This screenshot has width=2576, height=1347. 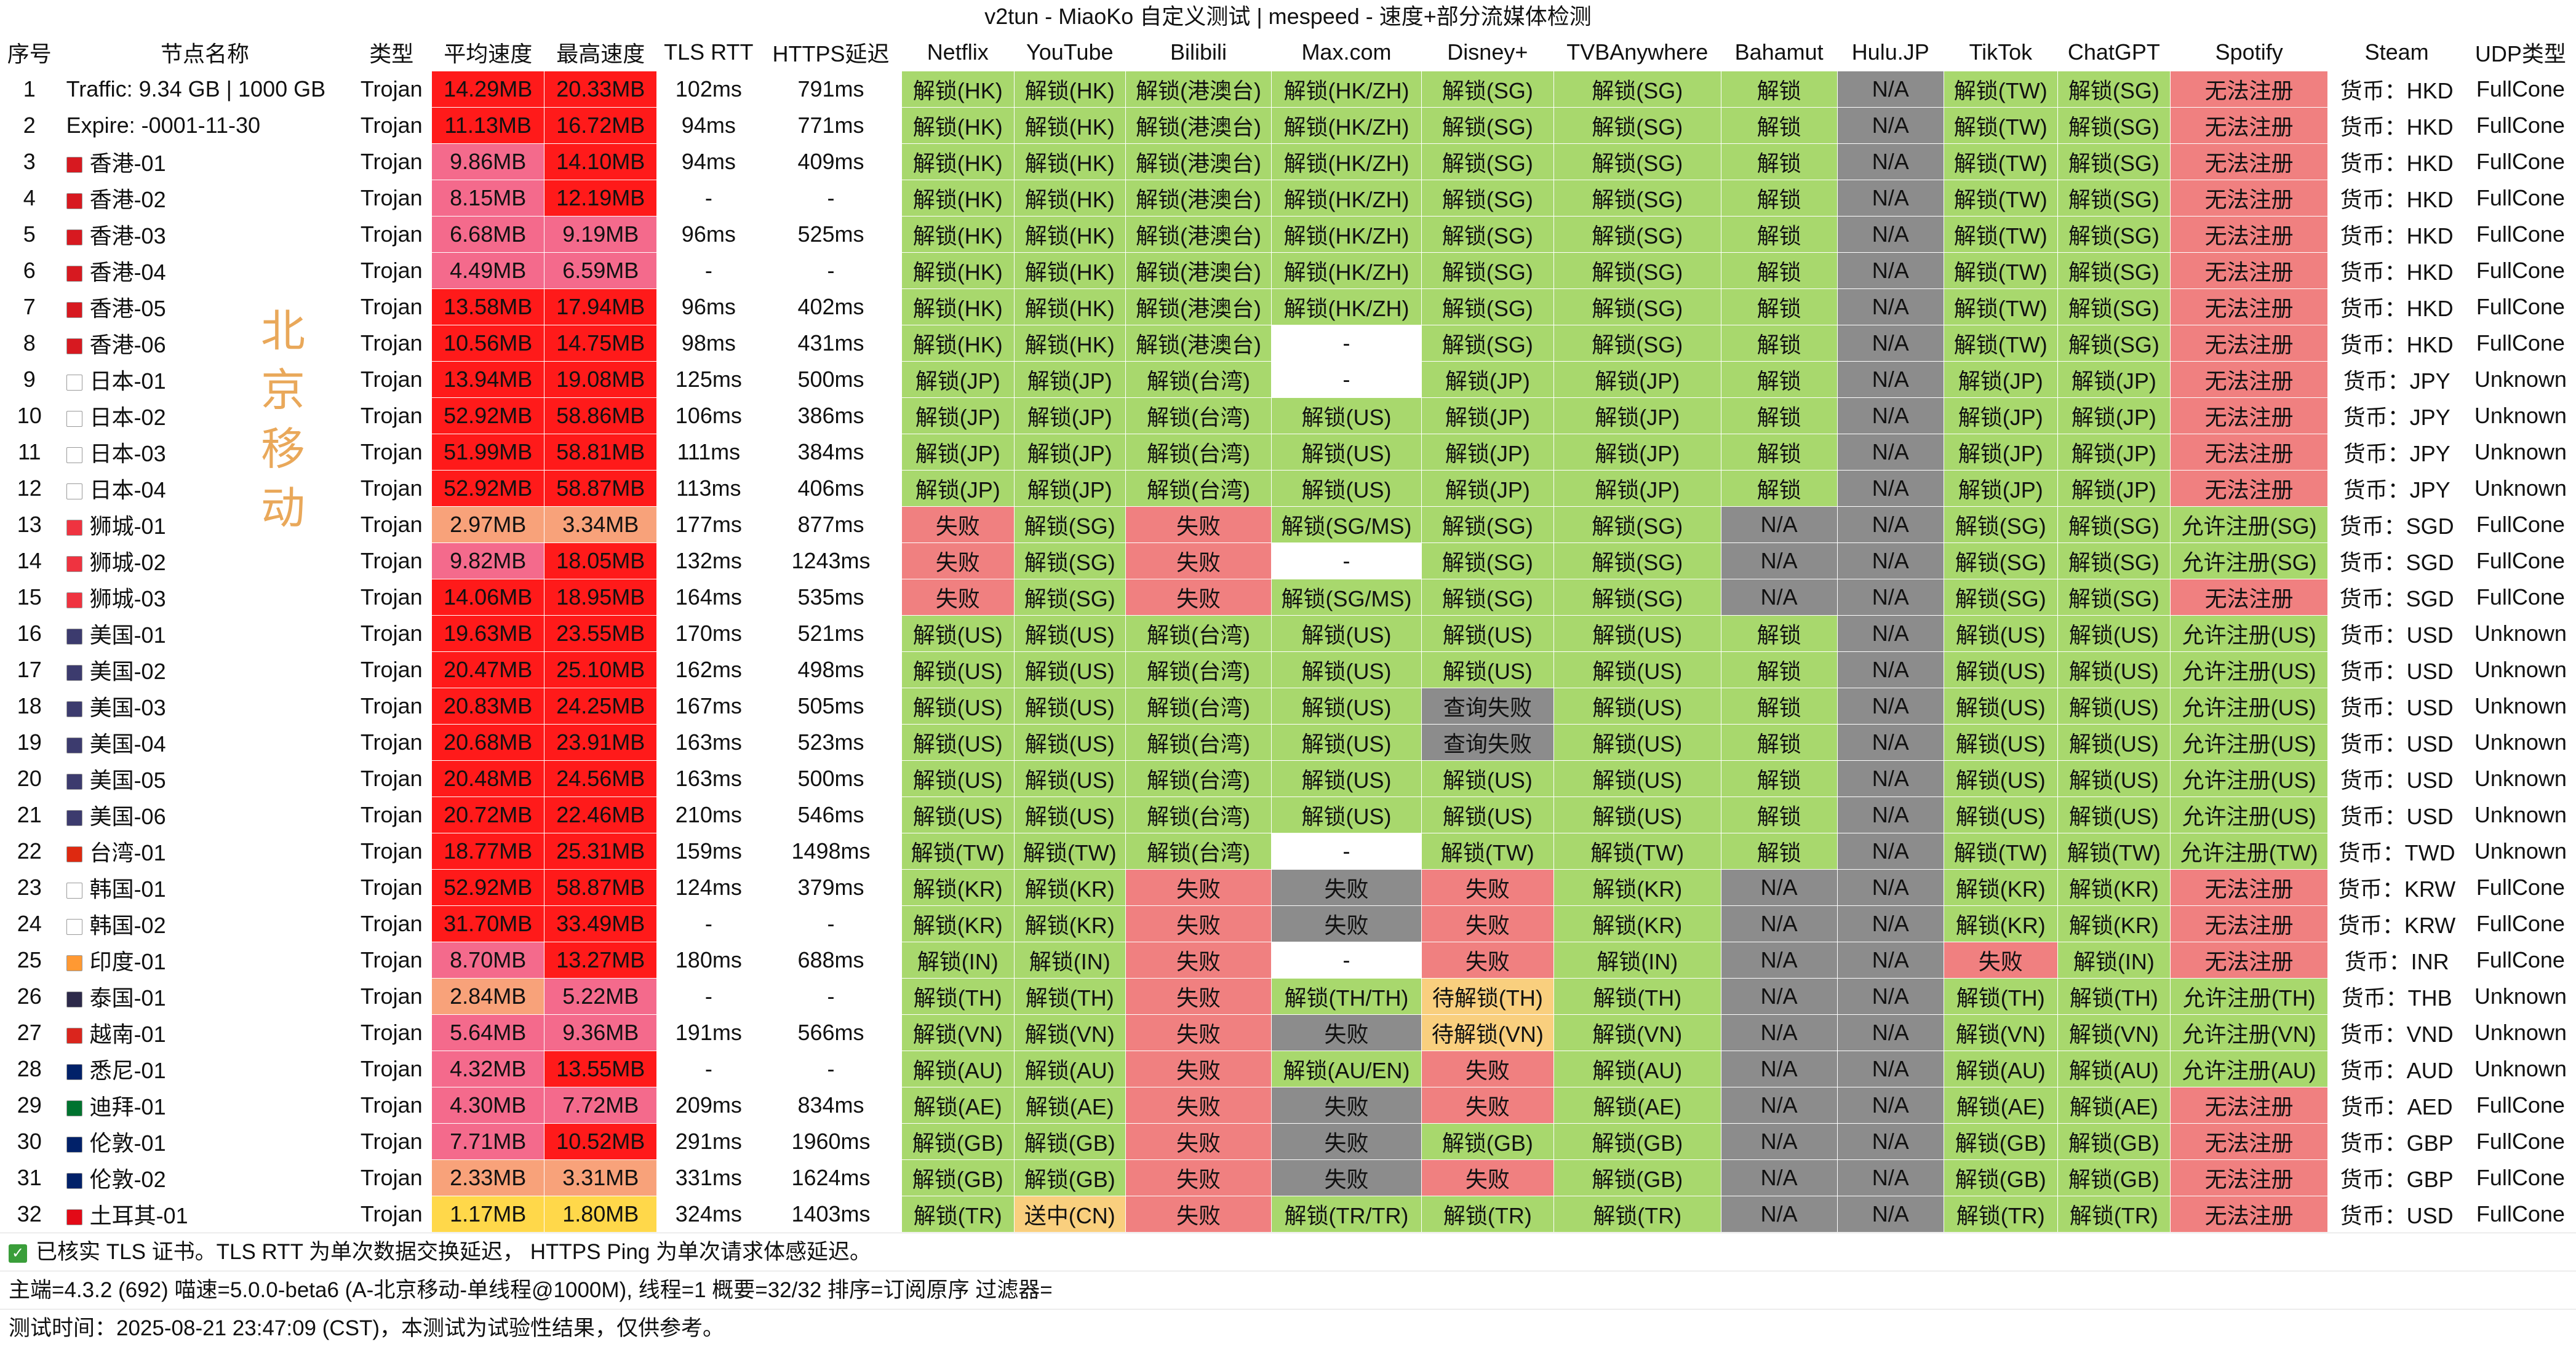 What do you see at coordinates (2114, 488) in the screenshot?
I see `cell-16: 解锁(JP)` at bounding box center [2114, 488].